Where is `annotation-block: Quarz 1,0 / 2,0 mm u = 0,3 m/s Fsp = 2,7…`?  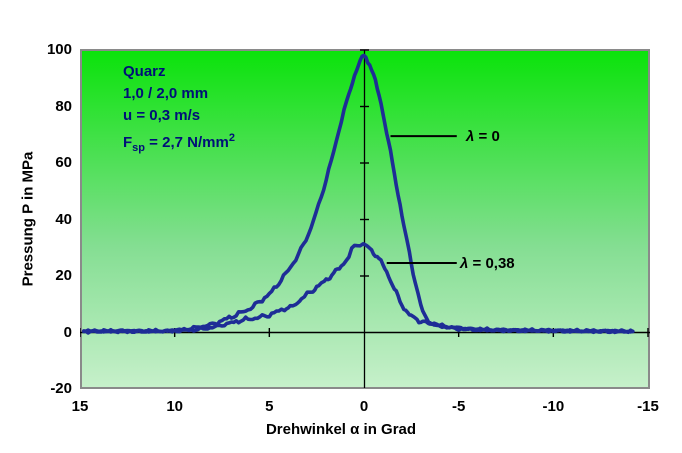
annotation-block: Quarz 1,0 / 2,0 mm u = 0,3 m/s Fsp = 2,7… is located at coordinates (179, 110).